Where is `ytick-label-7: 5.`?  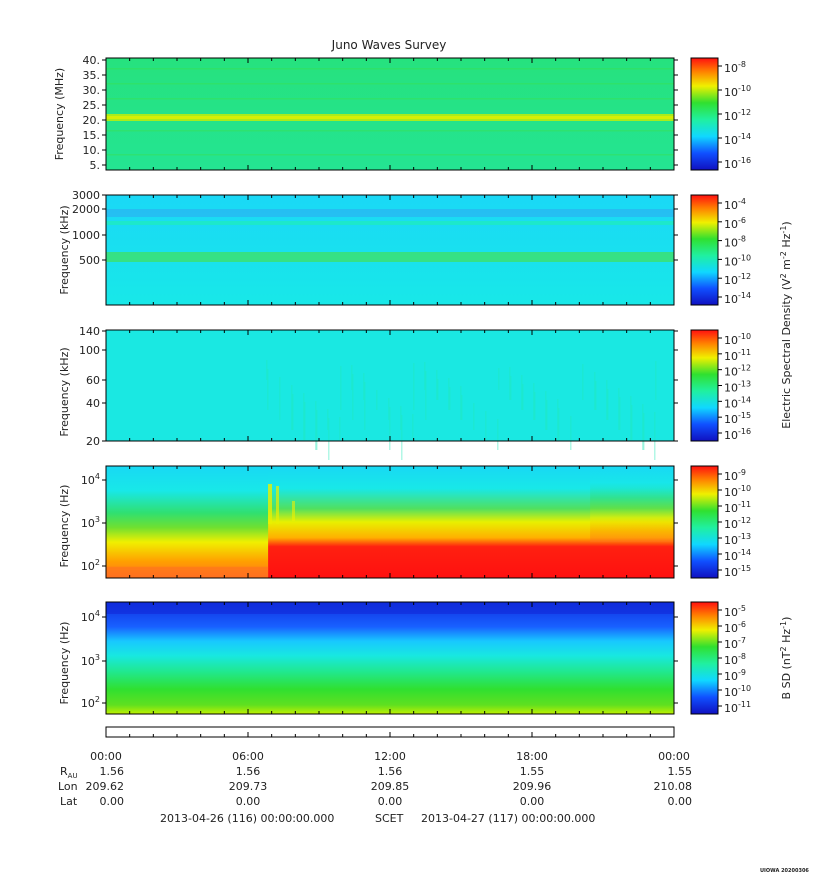
ytick-label-7: 5. is located at coordinates (95, 165).